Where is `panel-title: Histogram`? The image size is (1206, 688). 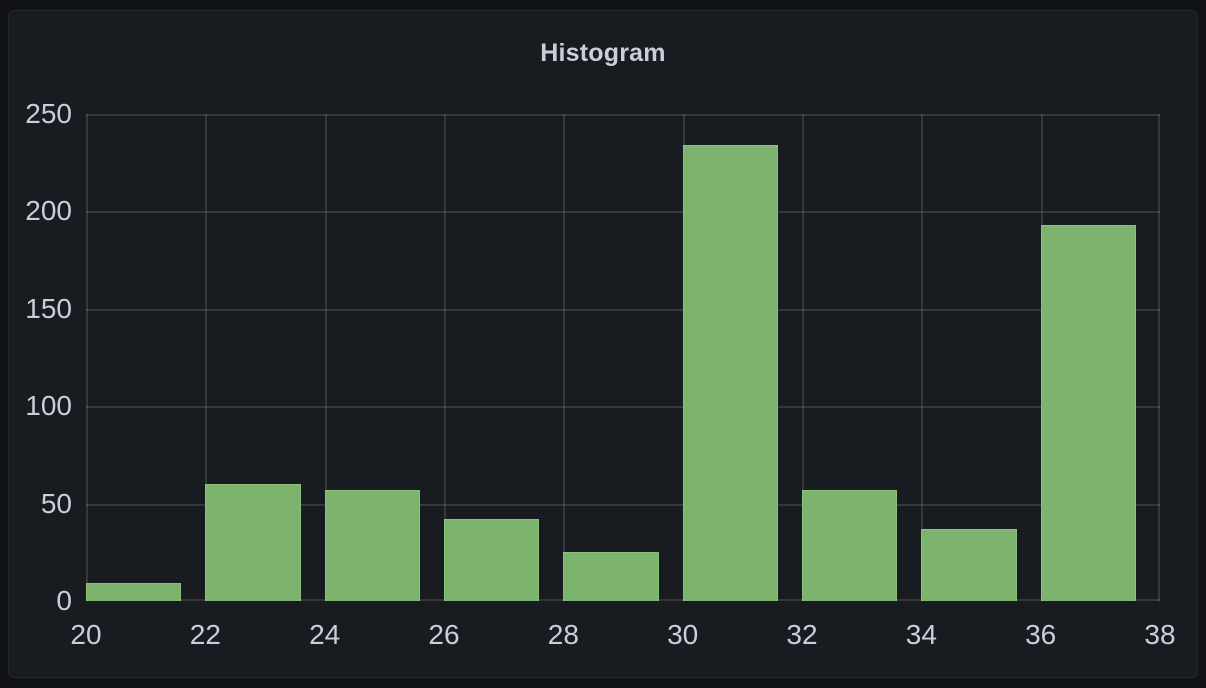
panel-title: Histogram is located at coordinates (603, 53).